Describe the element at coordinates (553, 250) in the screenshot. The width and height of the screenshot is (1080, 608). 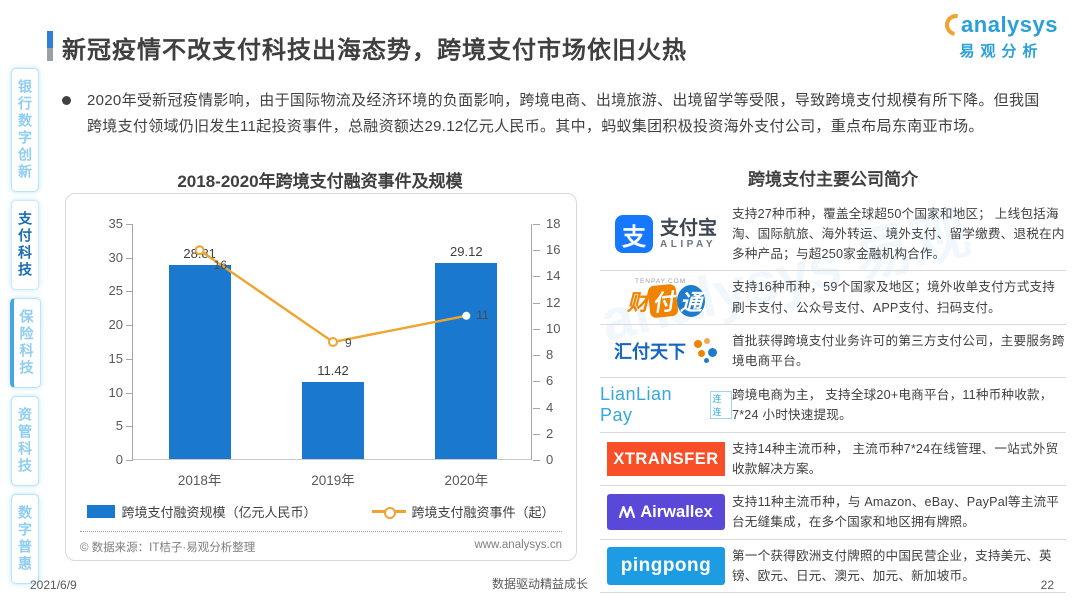
I see `y-right-tick-label: 16` at that location.